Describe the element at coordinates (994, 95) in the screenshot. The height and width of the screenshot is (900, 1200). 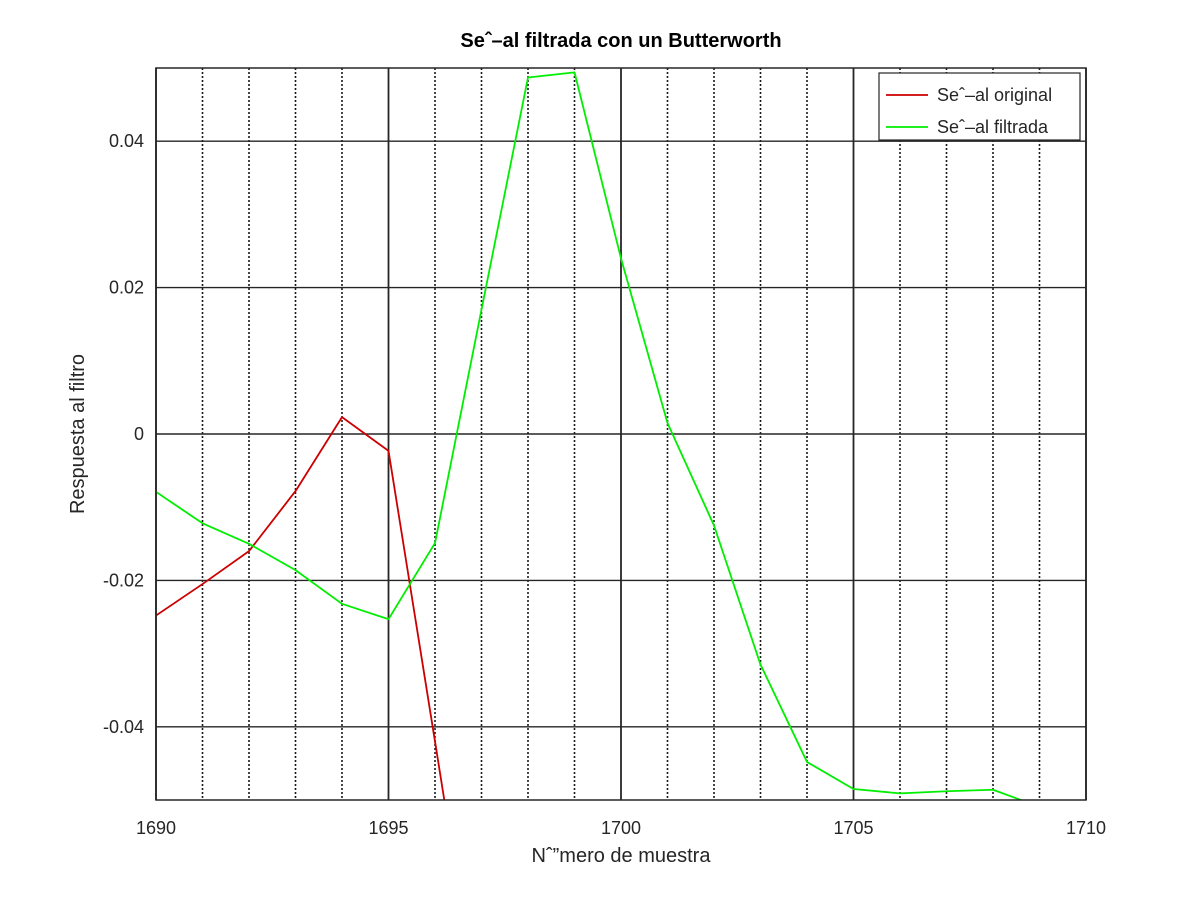
I see `legend-label: Seˆ–al original` at that location.